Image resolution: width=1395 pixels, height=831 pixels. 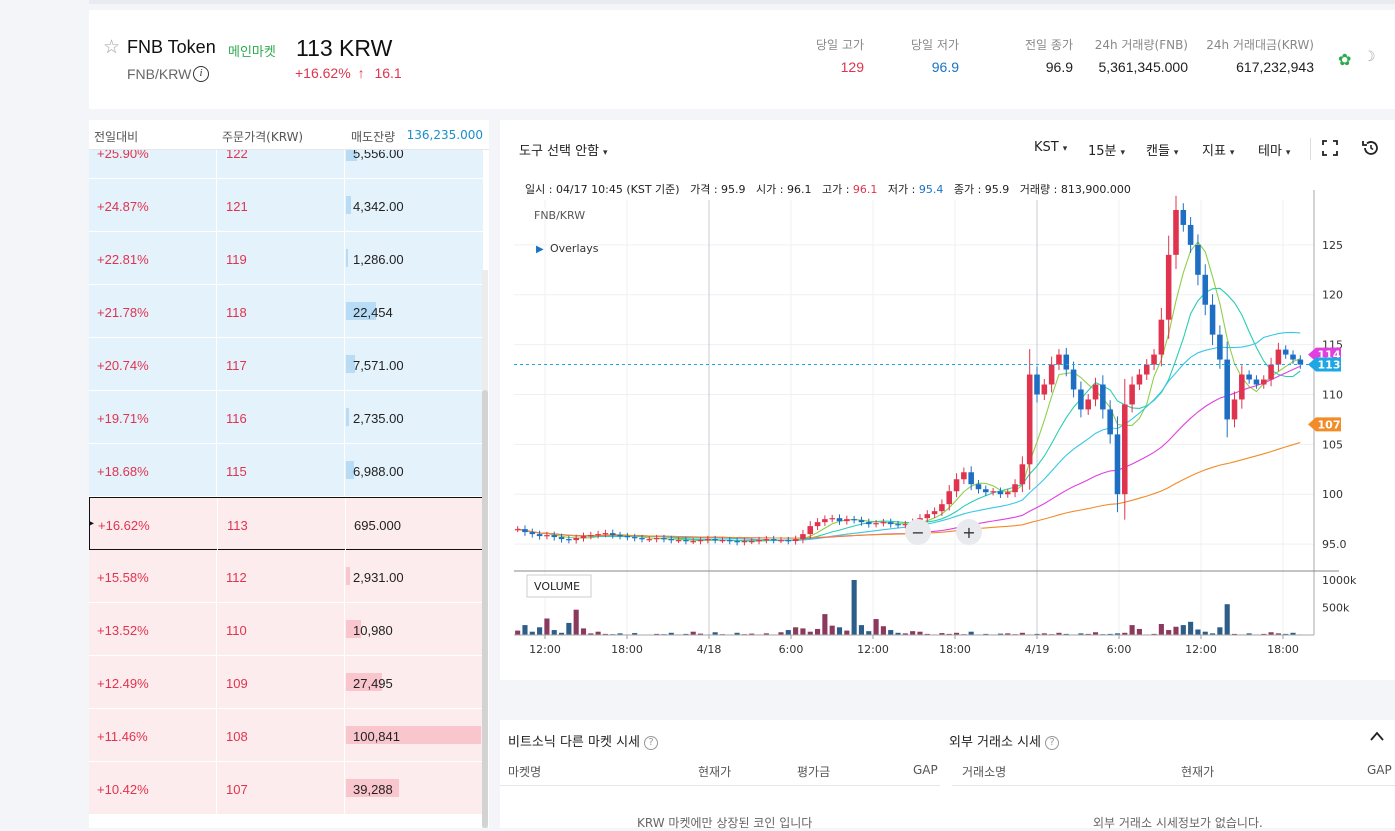 What do you see at coordinates (123, 365) in the screenshot?
I see `row-change: +20.74%` at bounding box center [123, 365].